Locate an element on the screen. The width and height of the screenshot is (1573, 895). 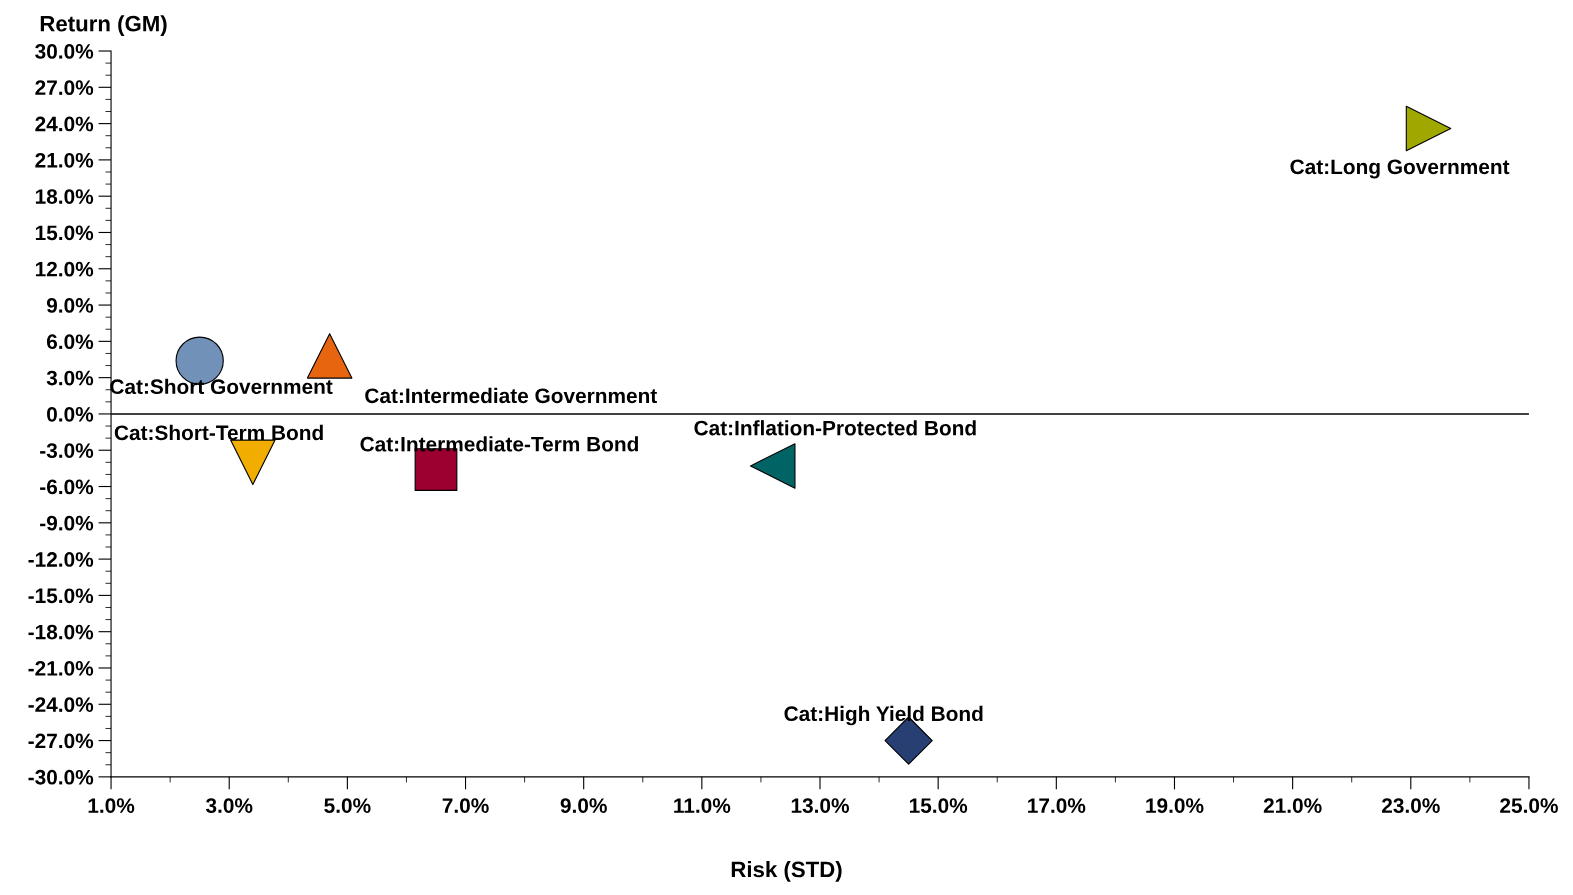
x-tick-label: 19.0% is located at coordinates (1175, 805).